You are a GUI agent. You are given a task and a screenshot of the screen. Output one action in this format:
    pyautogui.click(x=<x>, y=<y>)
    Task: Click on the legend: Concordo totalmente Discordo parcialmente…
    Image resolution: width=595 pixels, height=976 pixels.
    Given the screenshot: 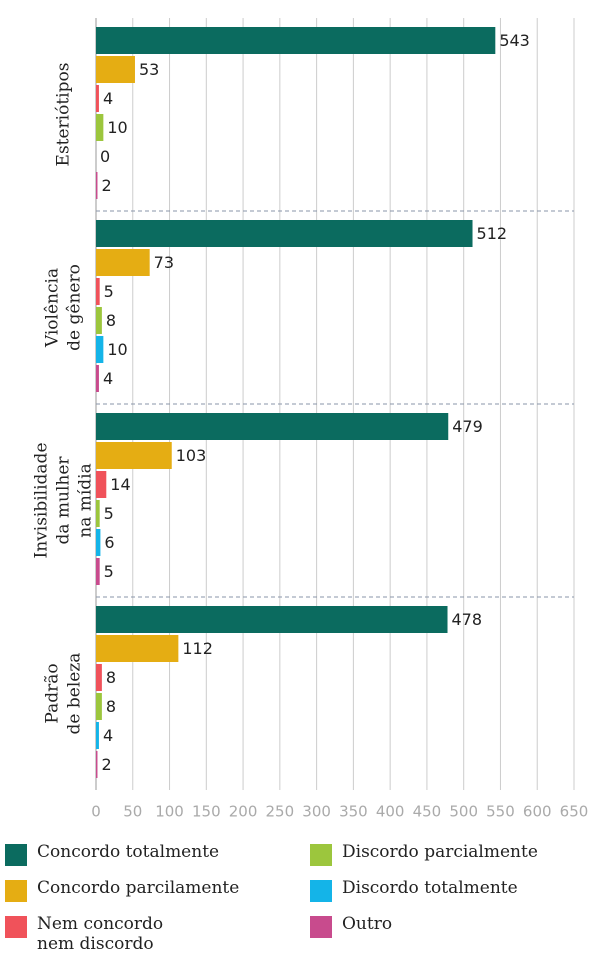 What is the action you would take?
    pyautogui.click(x=297, y=898)
    